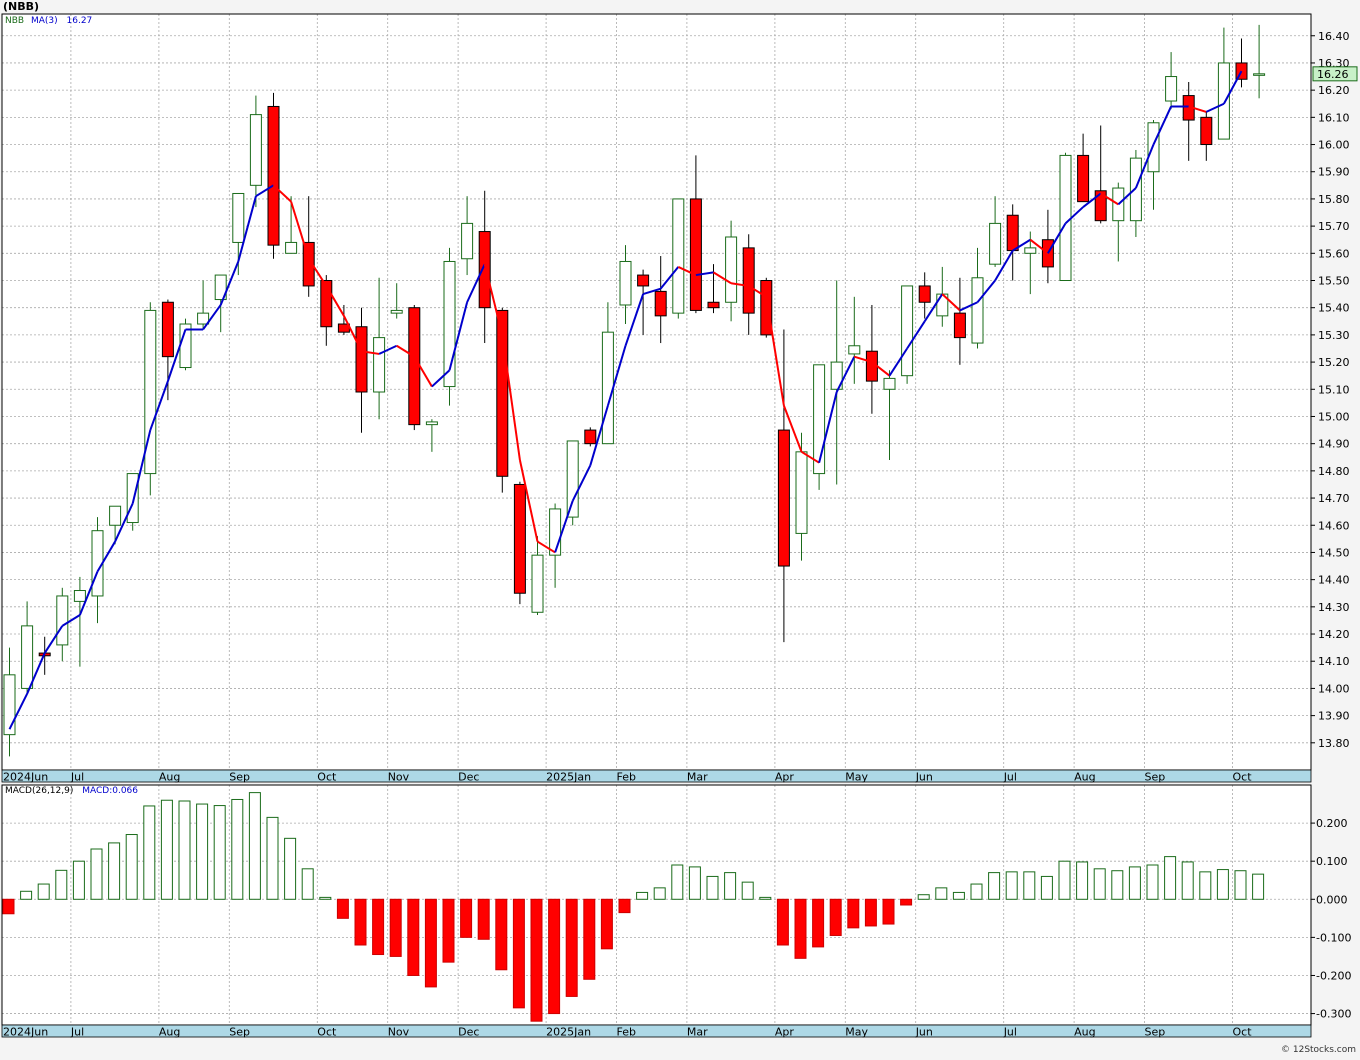  I want to click on price-ytick-label: 14.80, so click(1334, 471).